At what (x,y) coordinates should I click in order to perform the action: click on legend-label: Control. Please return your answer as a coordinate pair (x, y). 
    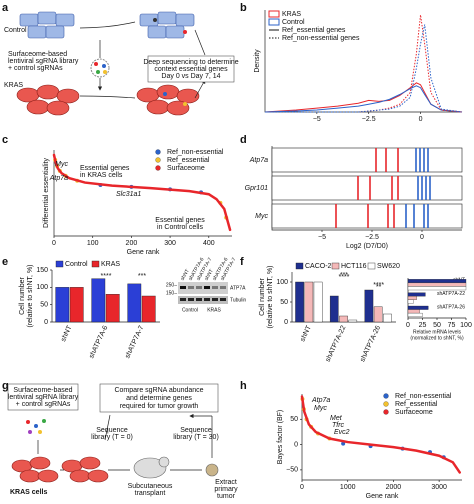
    Looking at the image, I should click on (293, 22).